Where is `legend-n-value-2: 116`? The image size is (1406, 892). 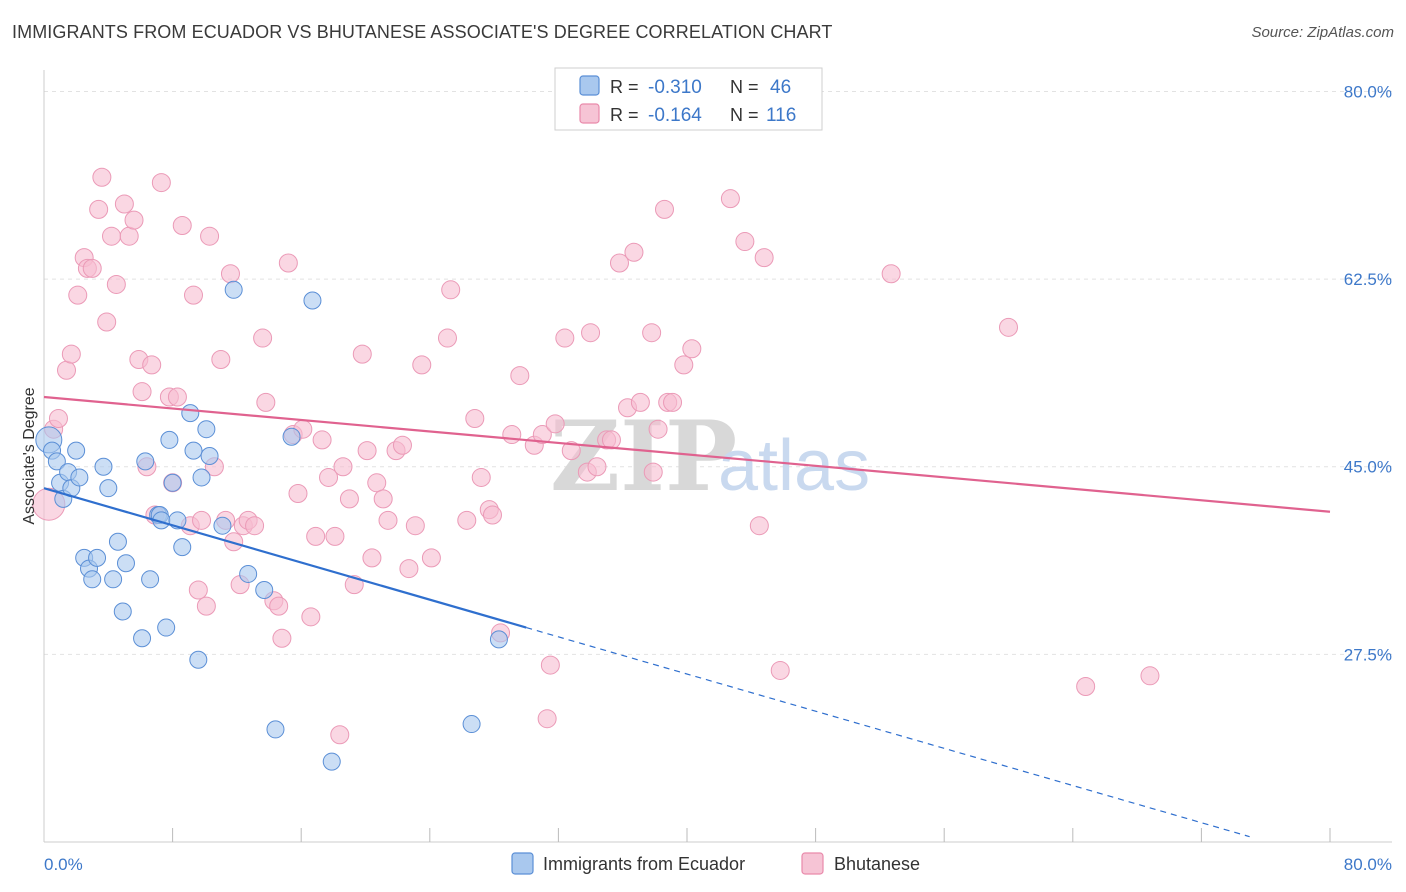
legend-n-value-2: 116 is located at coordinates (781, 115).